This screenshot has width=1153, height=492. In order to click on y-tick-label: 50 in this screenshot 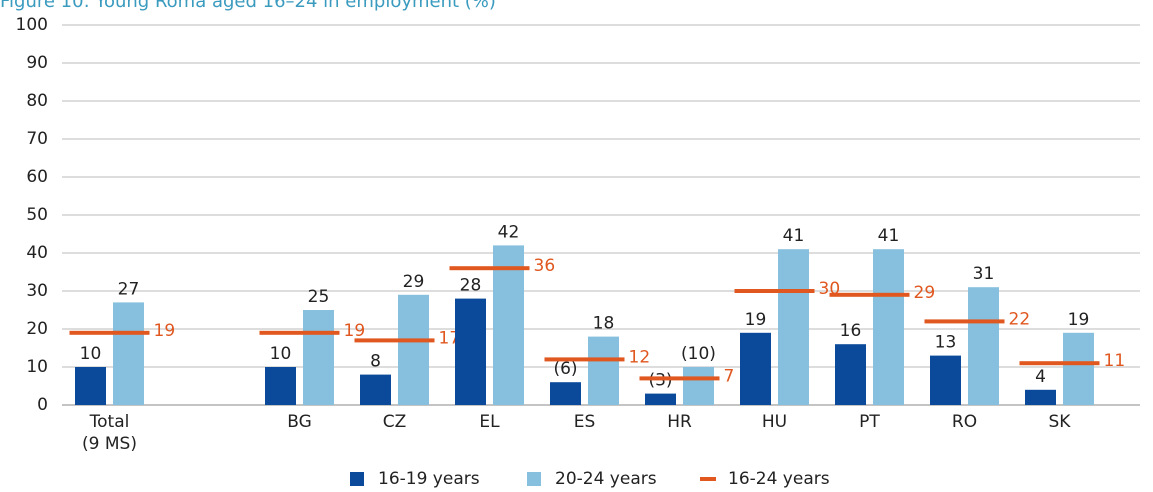, I will do `click(37, 215)`.